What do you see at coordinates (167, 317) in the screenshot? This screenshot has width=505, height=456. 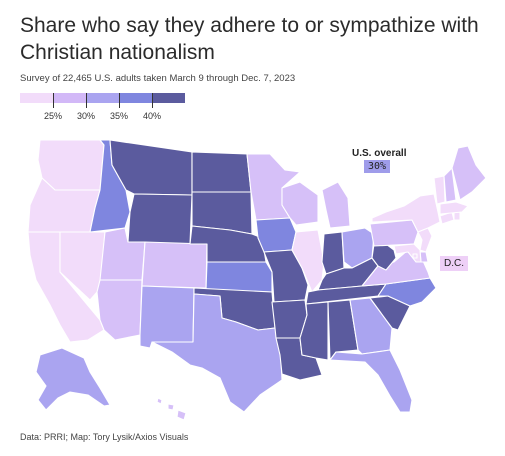 I see `state-new-mexico` at bounding box center [167, 317].